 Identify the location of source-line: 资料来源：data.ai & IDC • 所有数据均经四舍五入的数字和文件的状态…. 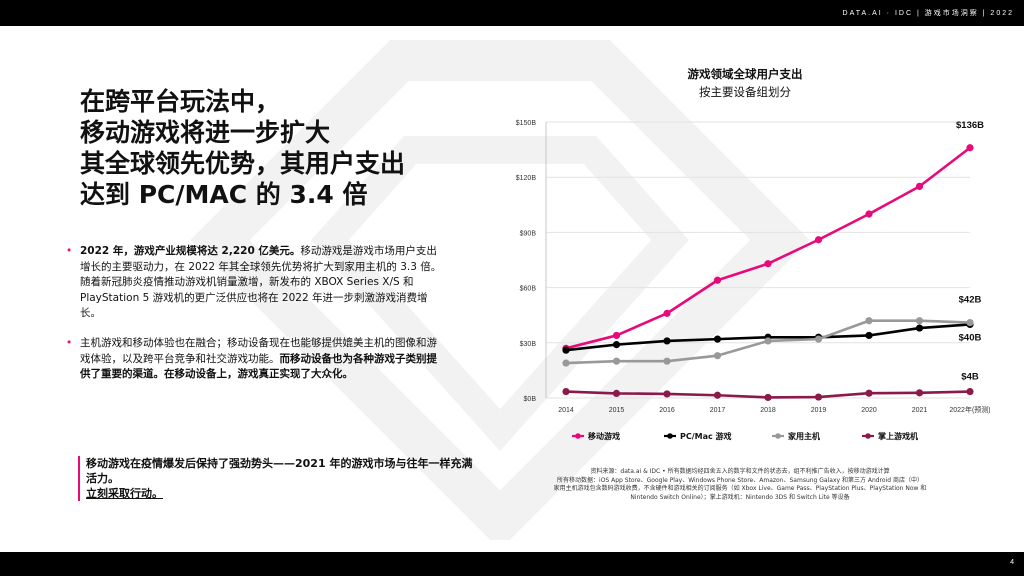
(740, 471).